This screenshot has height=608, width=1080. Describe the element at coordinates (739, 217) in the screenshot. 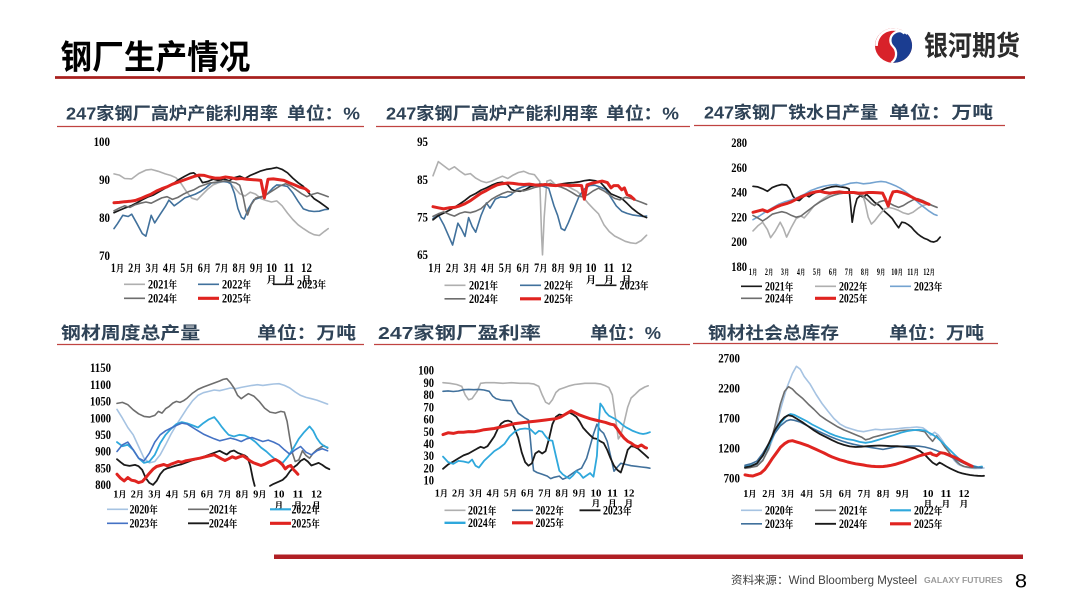

I see `svg-text: 220` at that location.